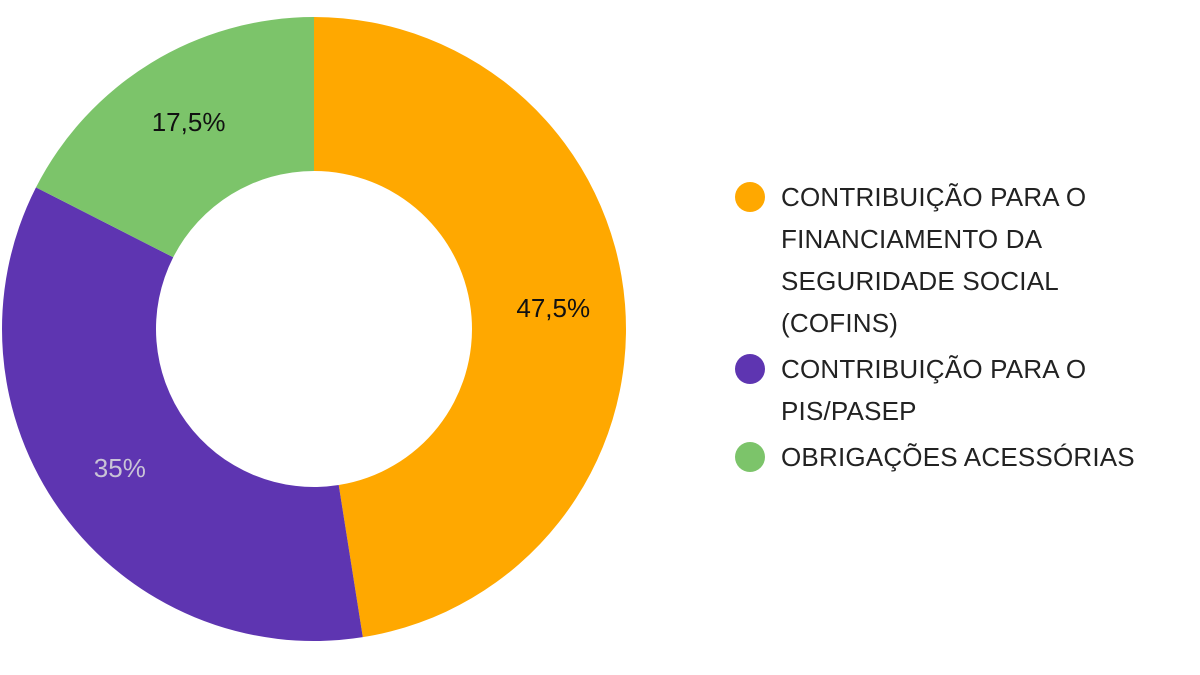 The height and width of the screenshot is (675, 1200). I want to click on legend-item-2: OBRIGAÇÕES ACESSÓRIAS, so click(955, 457).